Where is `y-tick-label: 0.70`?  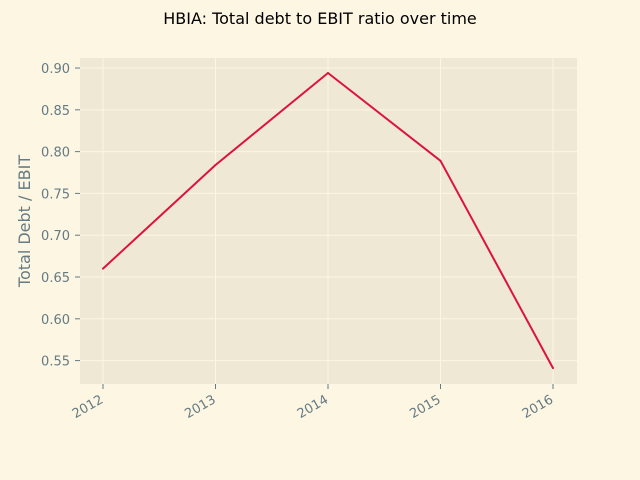 y-tick-label: 0.70 is located at coordinates (55, 236).